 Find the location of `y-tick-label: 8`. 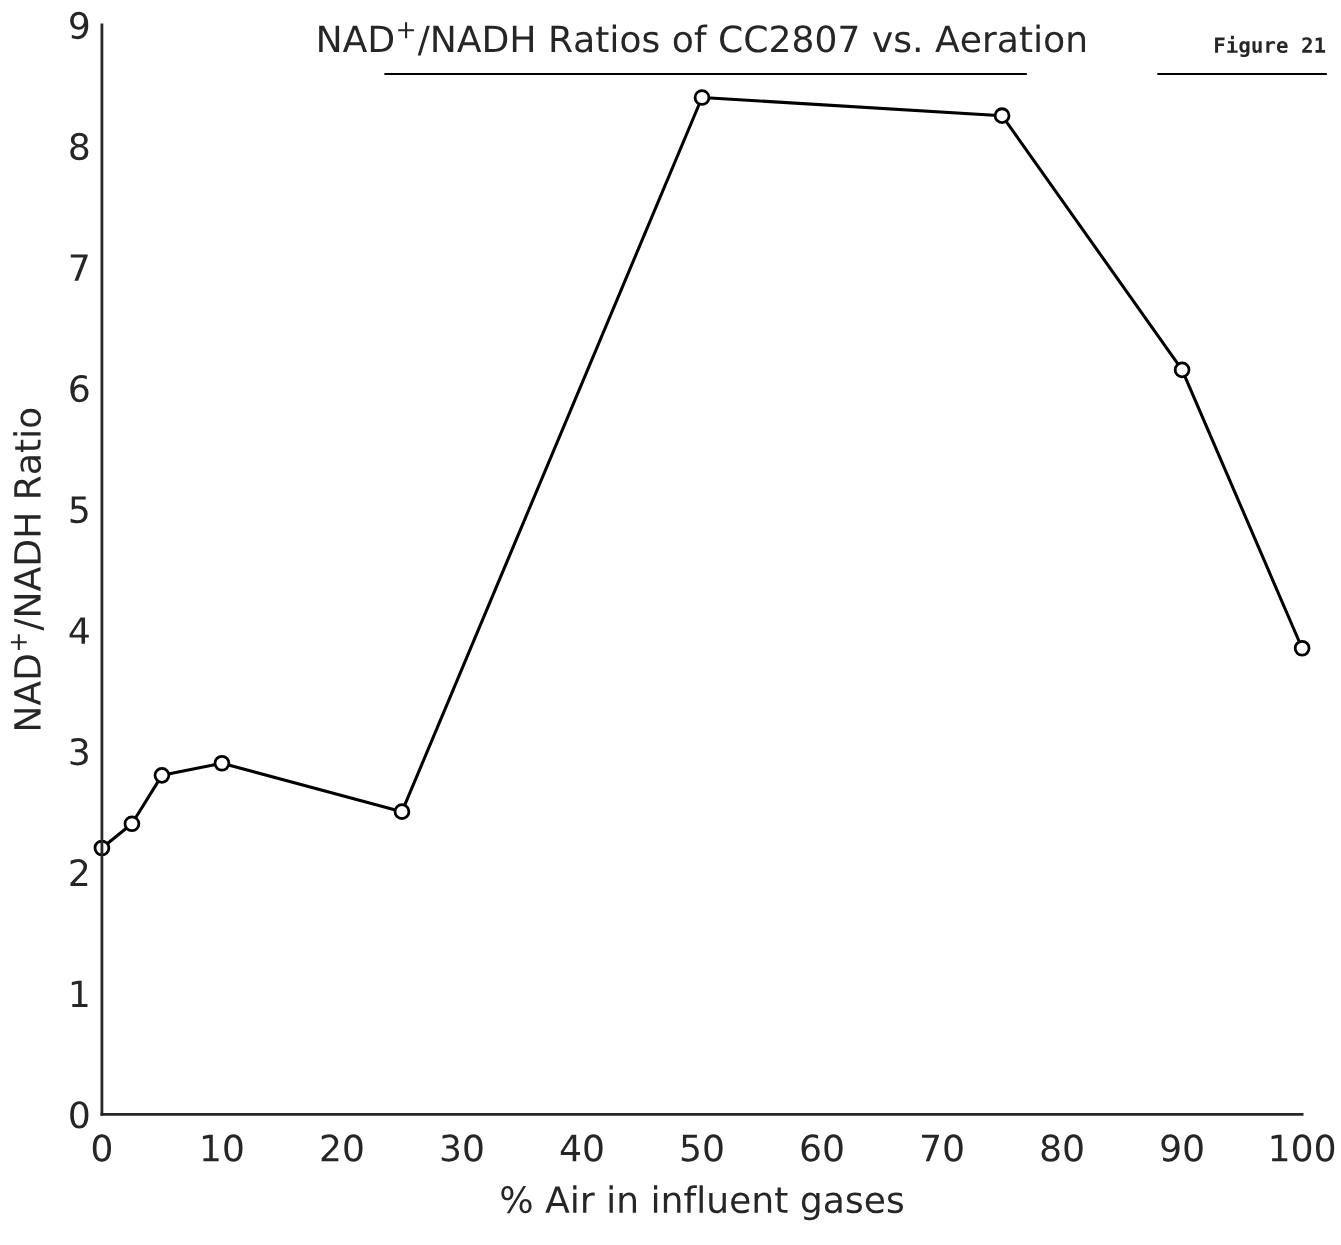

y-tick-label: 8 is located at coordinates (79, 146).